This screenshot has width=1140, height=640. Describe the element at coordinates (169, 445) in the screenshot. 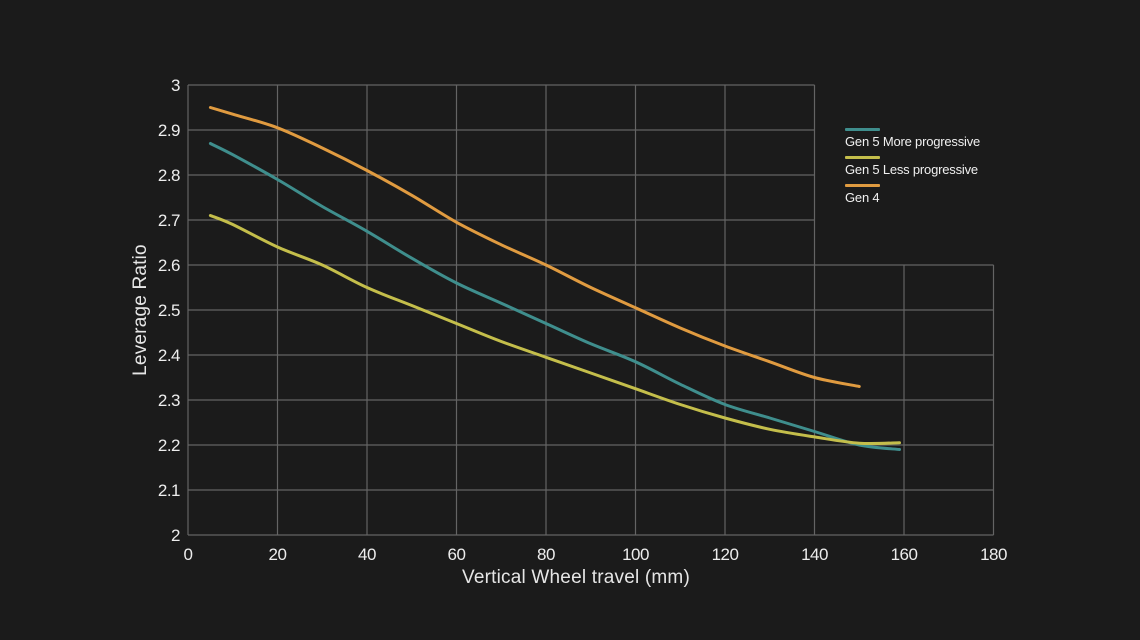

I see `y-tick-label-2.2: 2.2` at that location.